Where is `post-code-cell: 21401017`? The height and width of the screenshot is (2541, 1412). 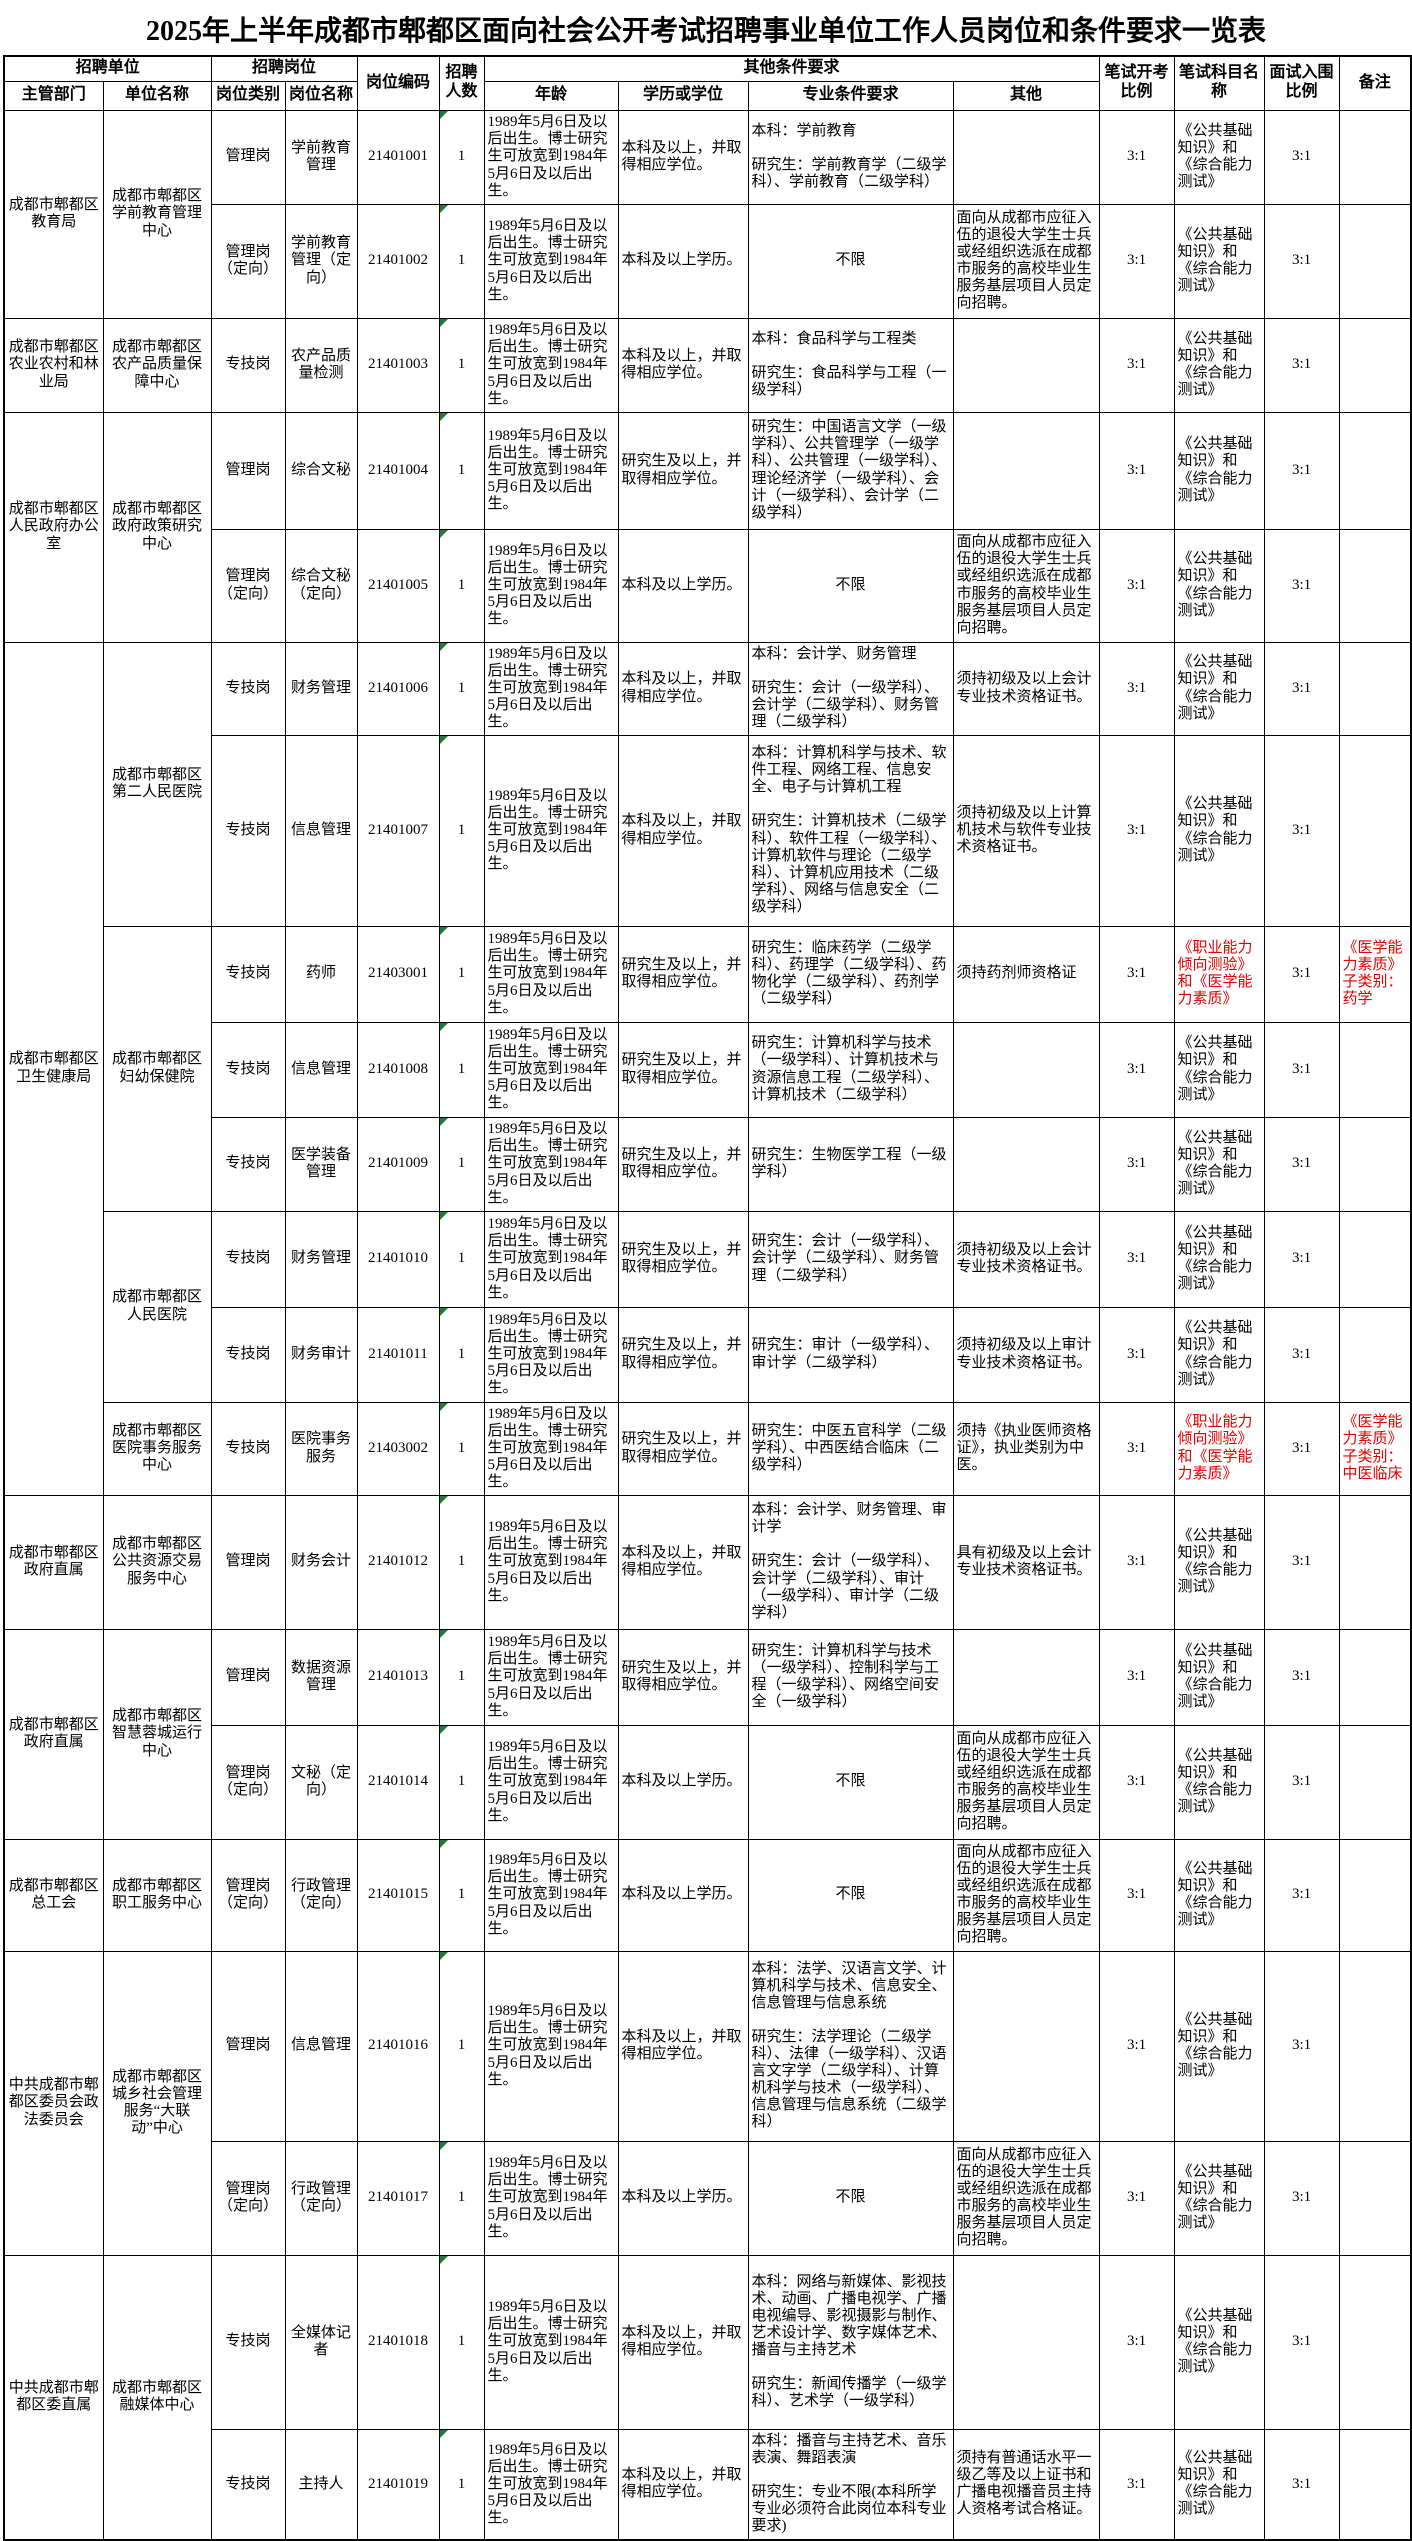
post-code-cell: 21401017 is located at coordinates (398, 2198).